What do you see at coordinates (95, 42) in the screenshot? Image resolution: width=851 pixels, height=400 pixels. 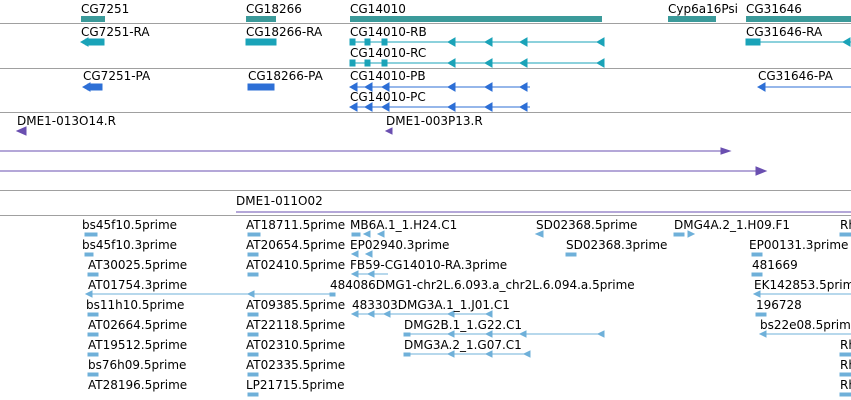 I see `transcript-glyph-cg7251-ra` at bounding box center [95, 42].